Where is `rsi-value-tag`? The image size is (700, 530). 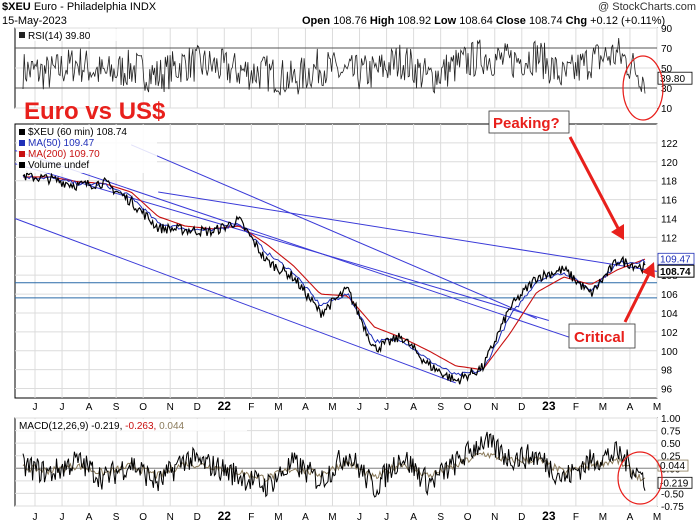
rsi-value-tag is located at coordinates (675, 78).